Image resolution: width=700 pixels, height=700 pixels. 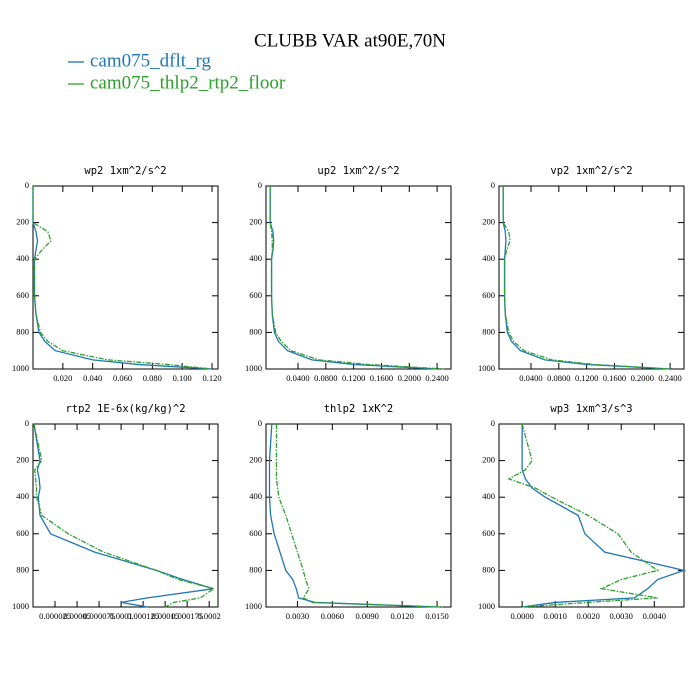 What do you see at coordinates (151, 60) in the screenshot?
I see `legend-label: cam075_dflt_rg` at bounding box center [151, 60].